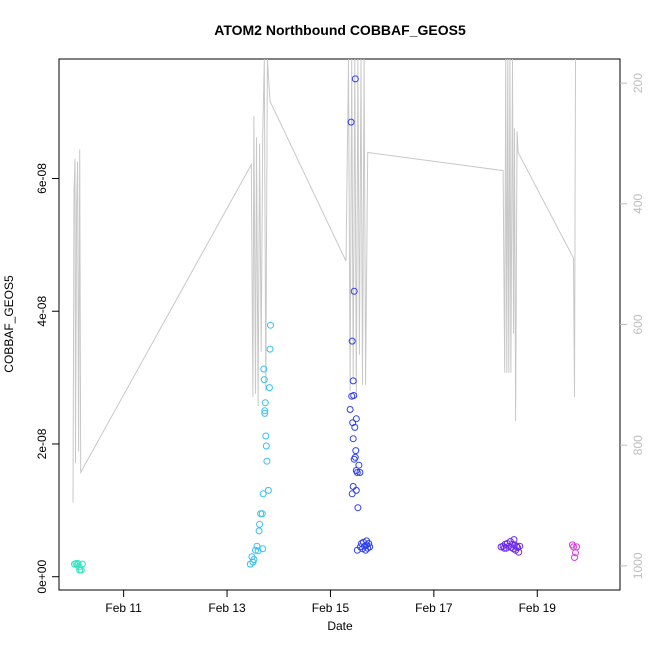  I want to click on chart-title: ATOM2 Northbound COBBAF_GEOS5, so click(340, 30).